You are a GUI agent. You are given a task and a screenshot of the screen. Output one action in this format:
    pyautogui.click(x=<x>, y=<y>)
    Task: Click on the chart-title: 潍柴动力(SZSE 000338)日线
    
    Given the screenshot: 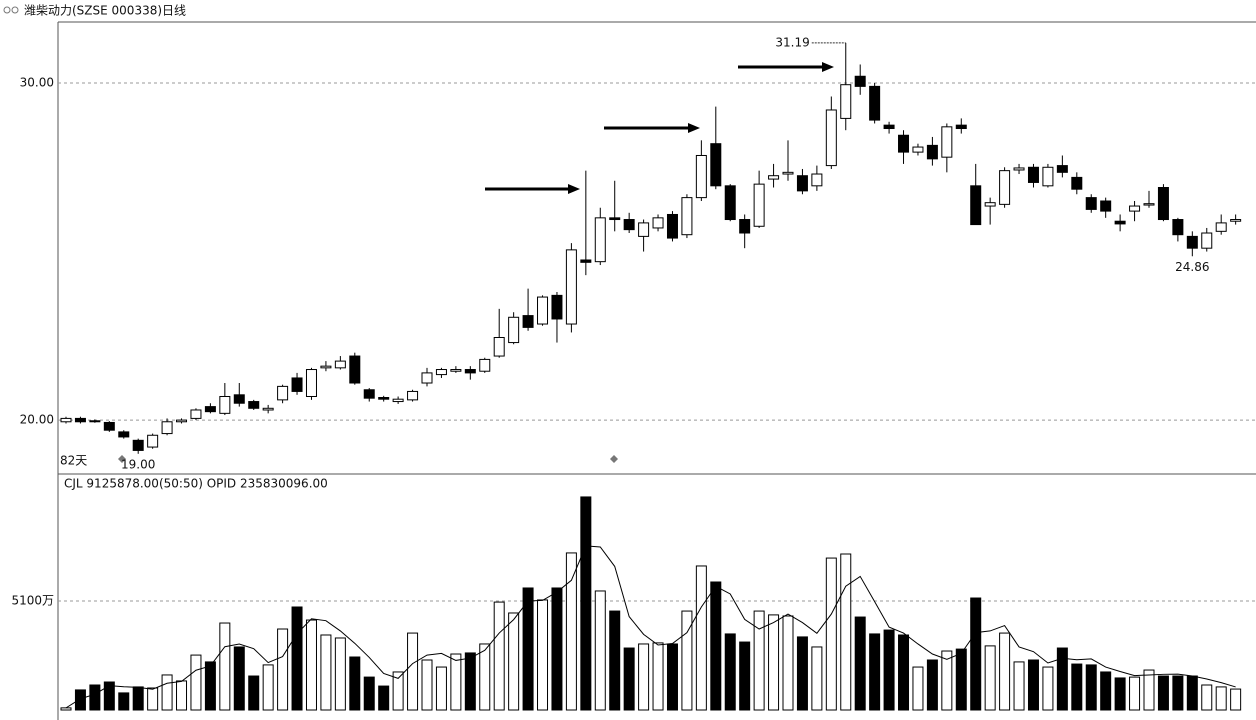 What is the action you would take?
    pyautogui.click(x=105, y=11)
    